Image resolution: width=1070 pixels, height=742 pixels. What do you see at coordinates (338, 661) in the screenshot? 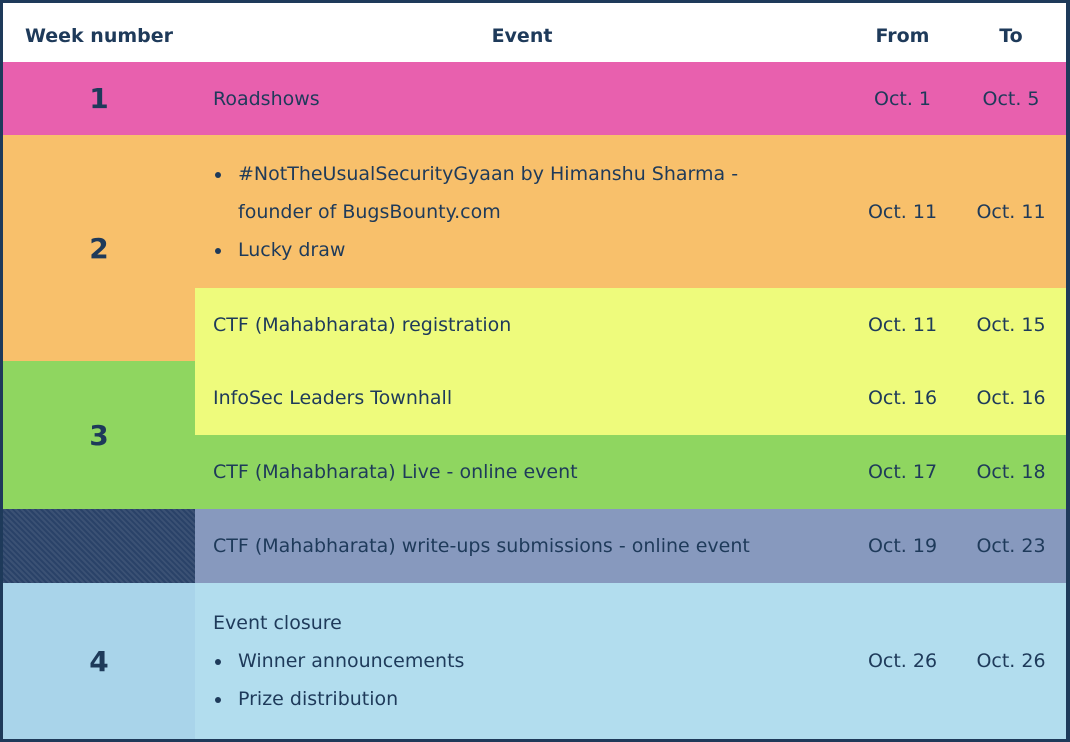
I see `list-item: Winner announcements` at bounding box center [338, 661].